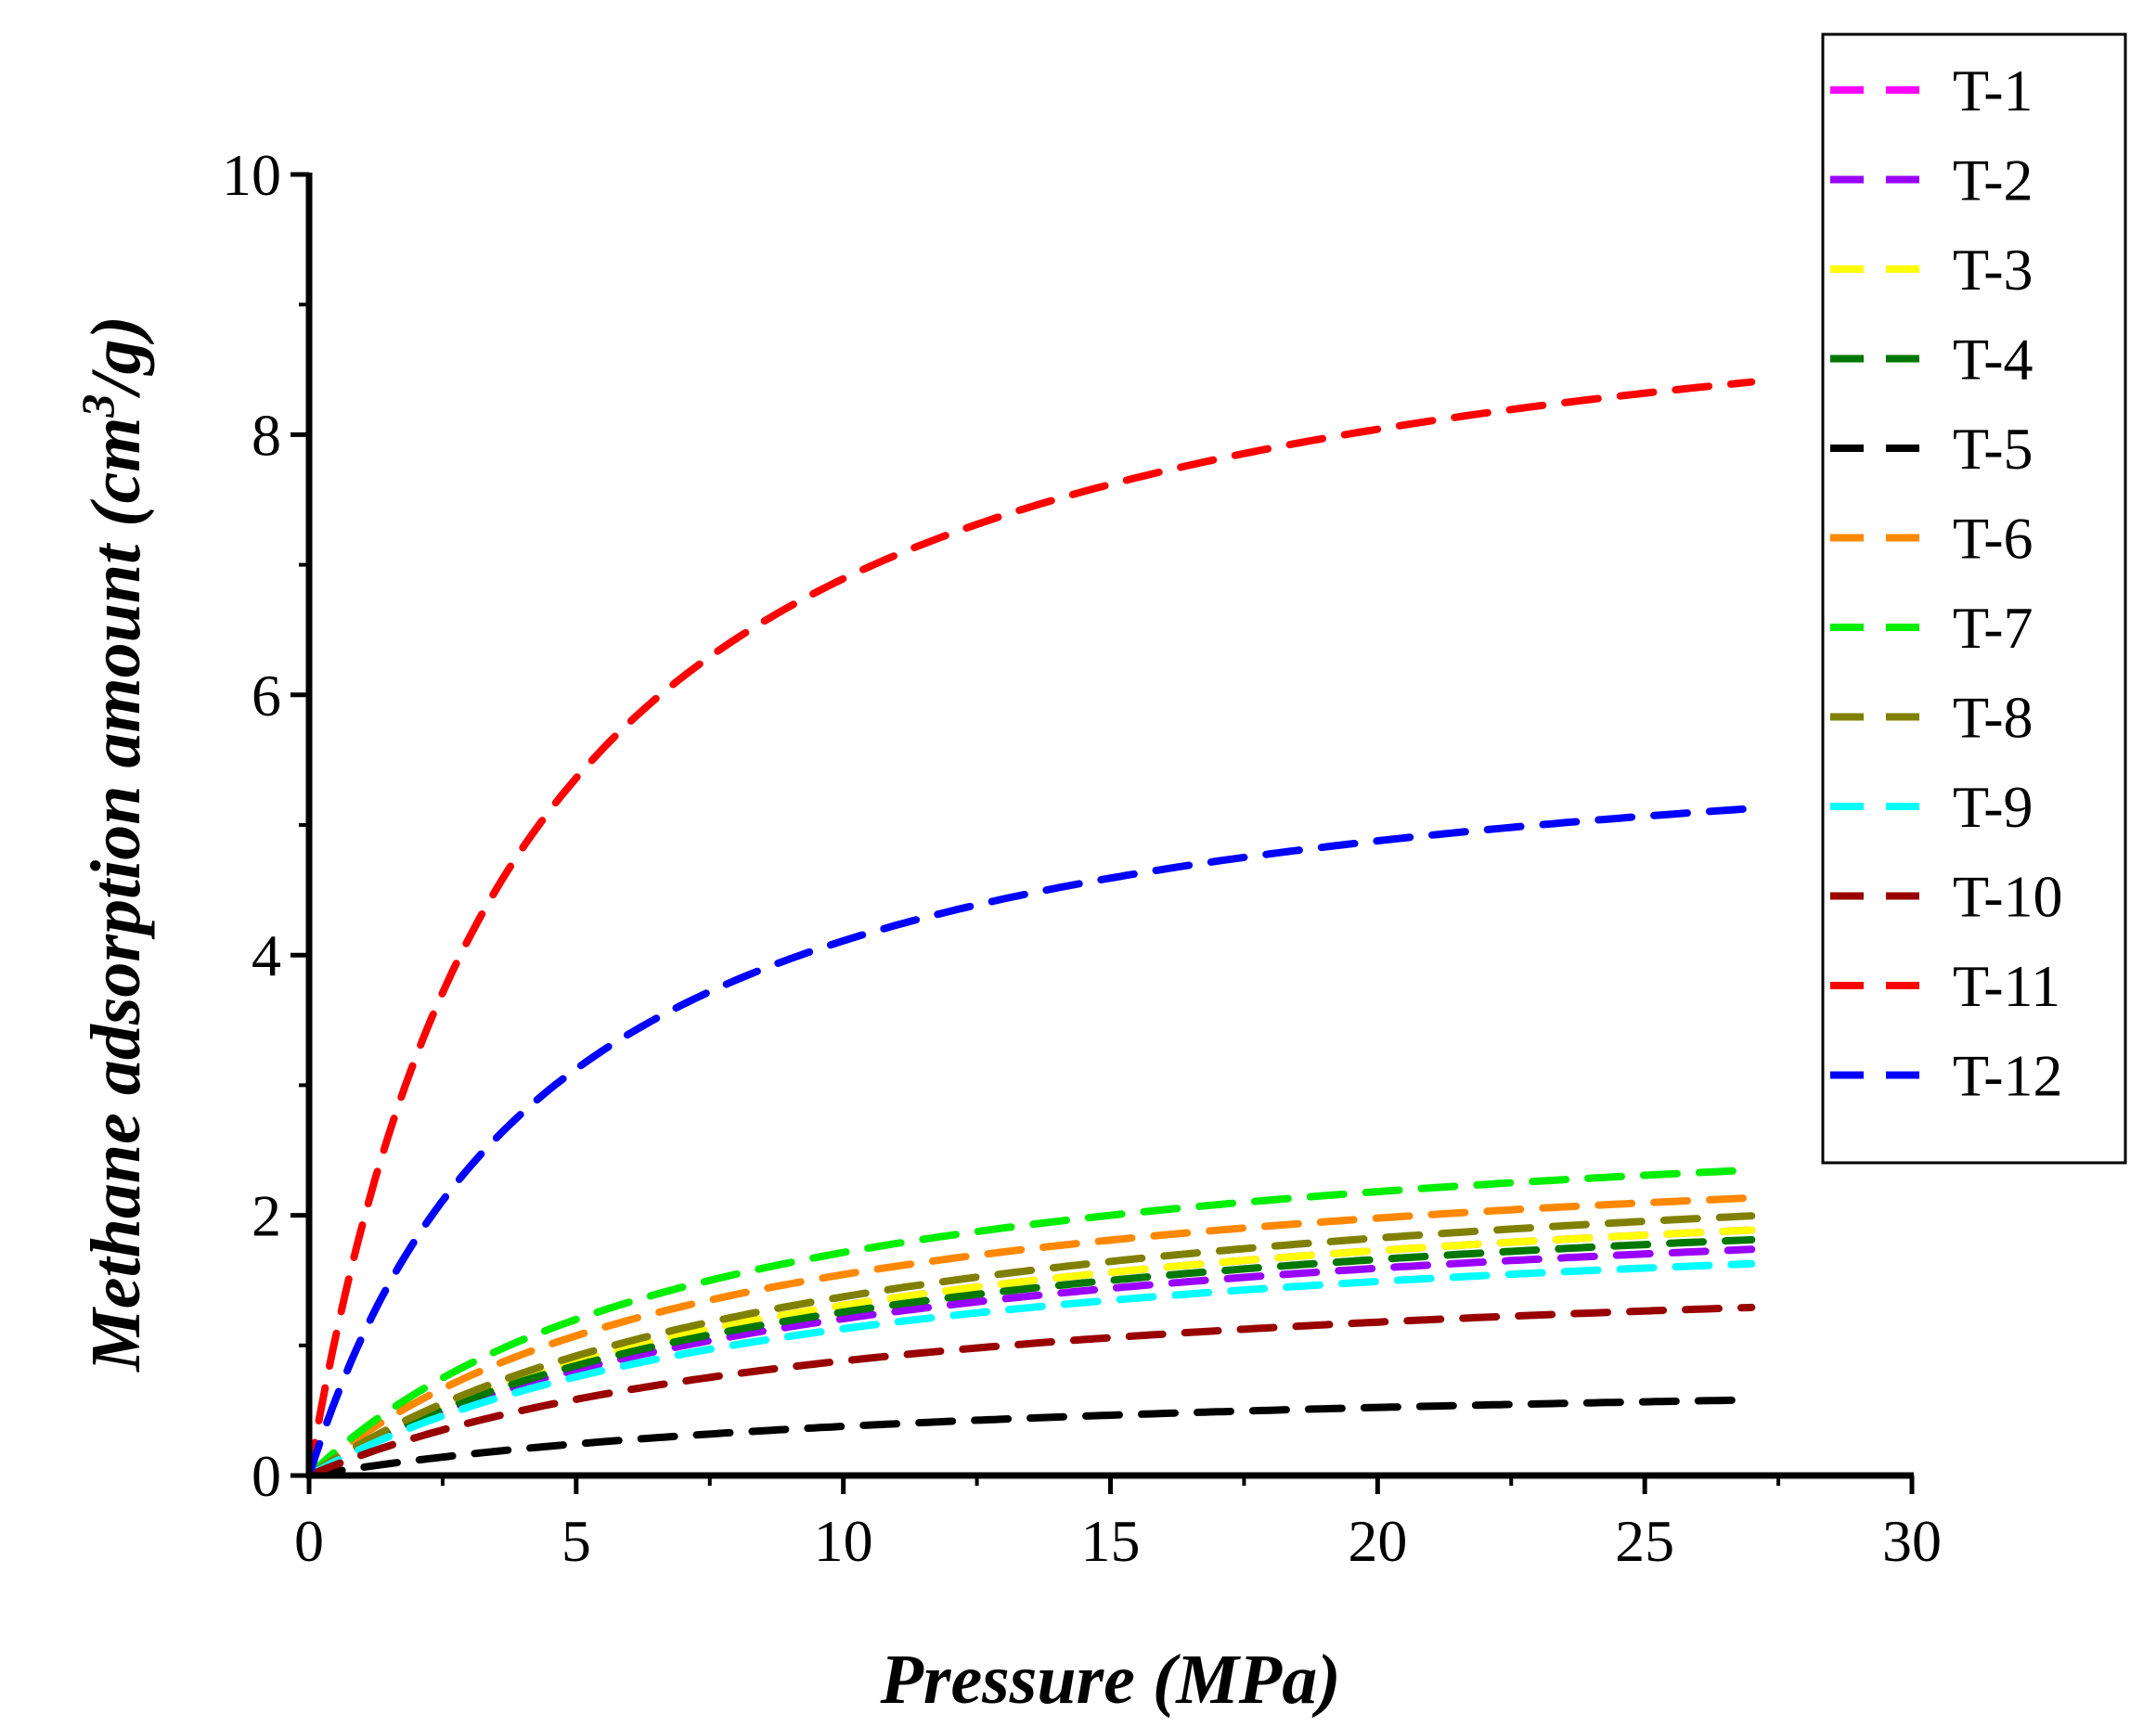 The height and width of the screenshot is (1727, 2156). I want to click on legend-label: T-12, so click(2008, 1076).